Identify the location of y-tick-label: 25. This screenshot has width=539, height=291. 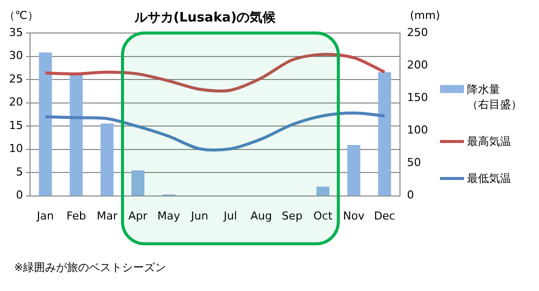
(15, 79).